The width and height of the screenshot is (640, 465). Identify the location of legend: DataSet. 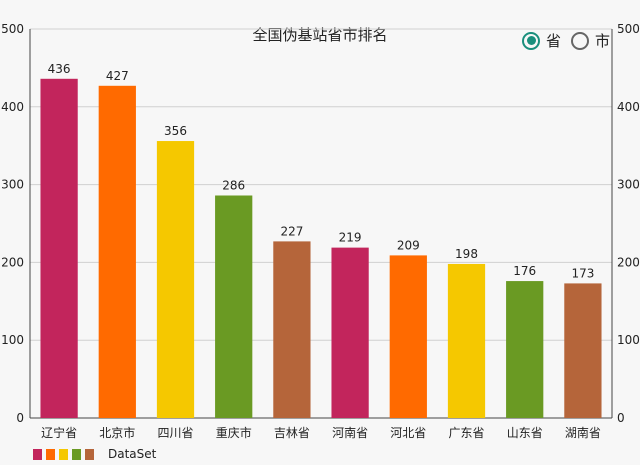
(94, 454).